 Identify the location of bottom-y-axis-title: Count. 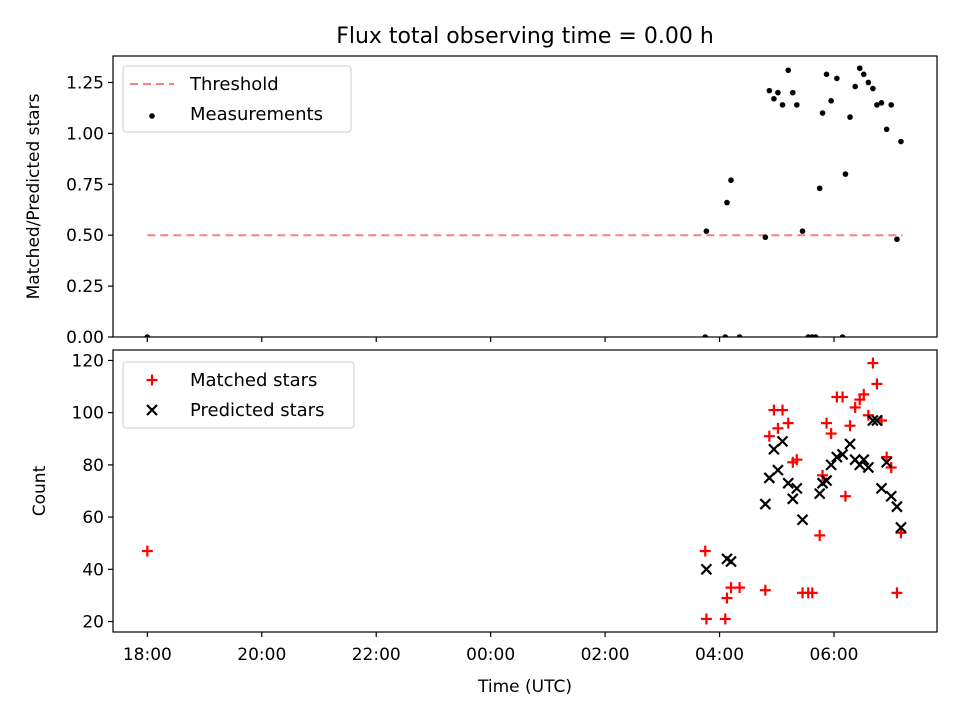
(40, 490).